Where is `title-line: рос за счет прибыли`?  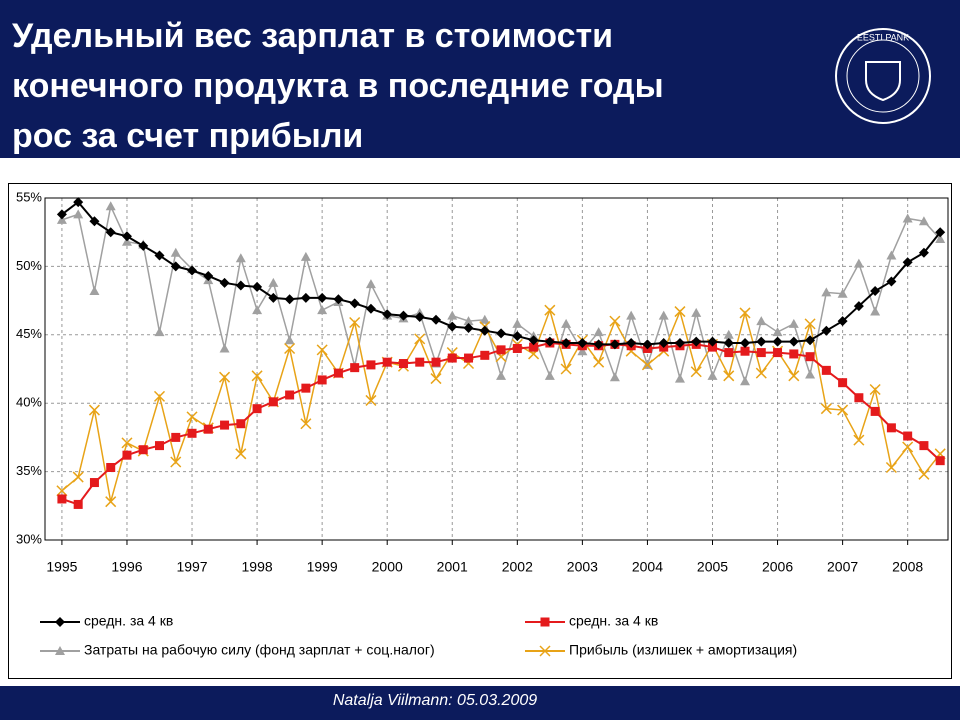 title-line: рос за счет прибыли is located at coordinates (187, 136).